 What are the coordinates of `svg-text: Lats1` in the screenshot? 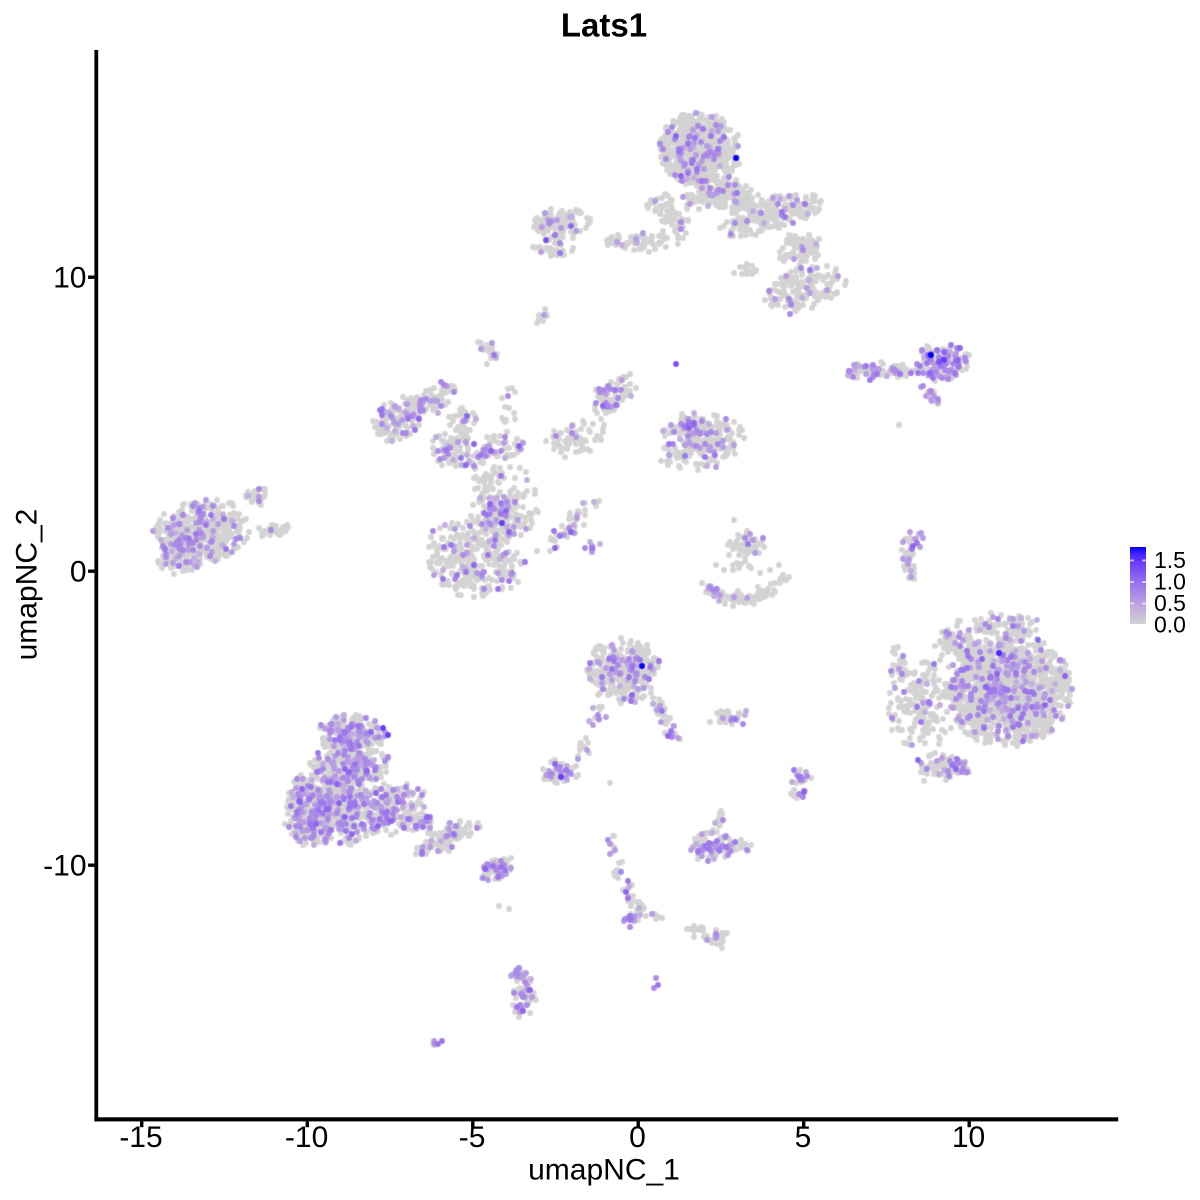 It's located at (604, 25).